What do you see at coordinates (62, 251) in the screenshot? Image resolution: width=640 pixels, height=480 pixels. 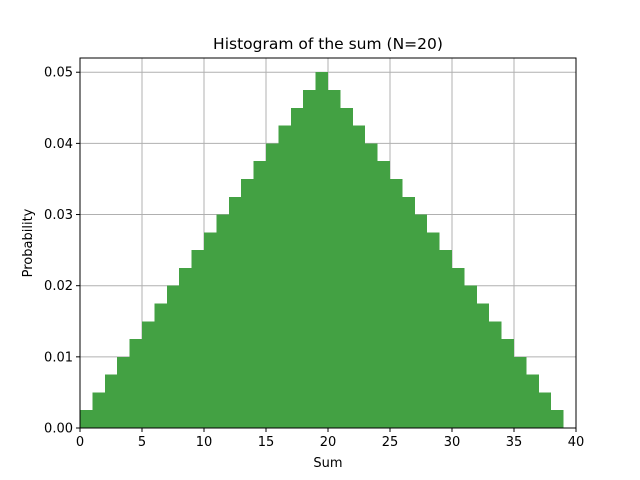 I see `y-axis-ticks: 0.00 0.01 0.02 0.03 0.04 0.05` at bounding box center [62, 251].